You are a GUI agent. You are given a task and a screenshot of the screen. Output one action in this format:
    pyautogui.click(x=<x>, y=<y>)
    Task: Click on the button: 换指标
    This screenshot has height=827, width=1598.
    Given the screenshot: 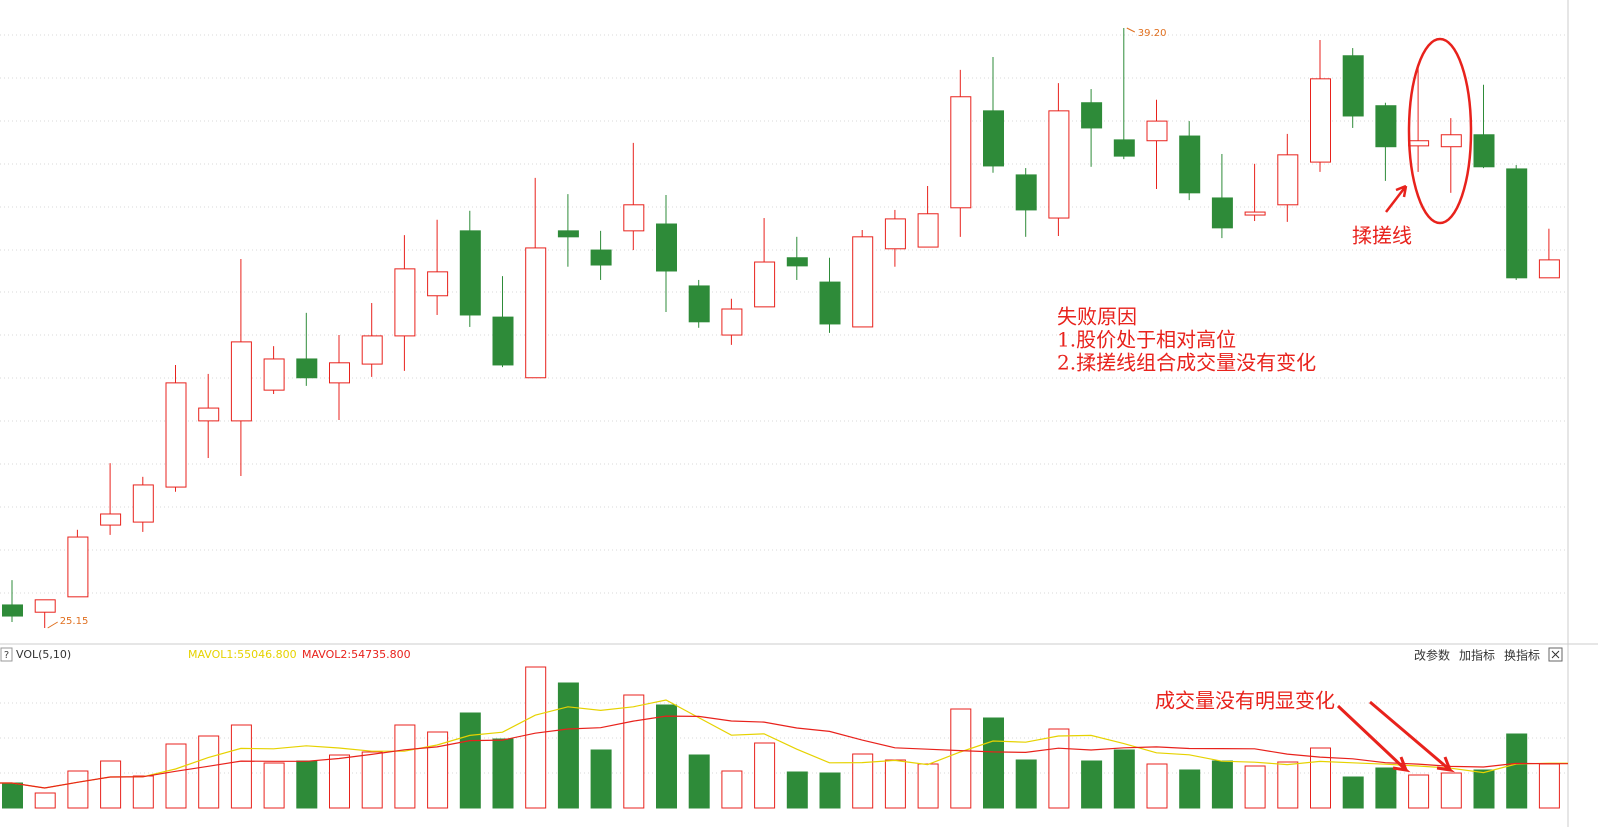 What is the action you would take?
    pyautogui.click(x=1522, y=655)
    